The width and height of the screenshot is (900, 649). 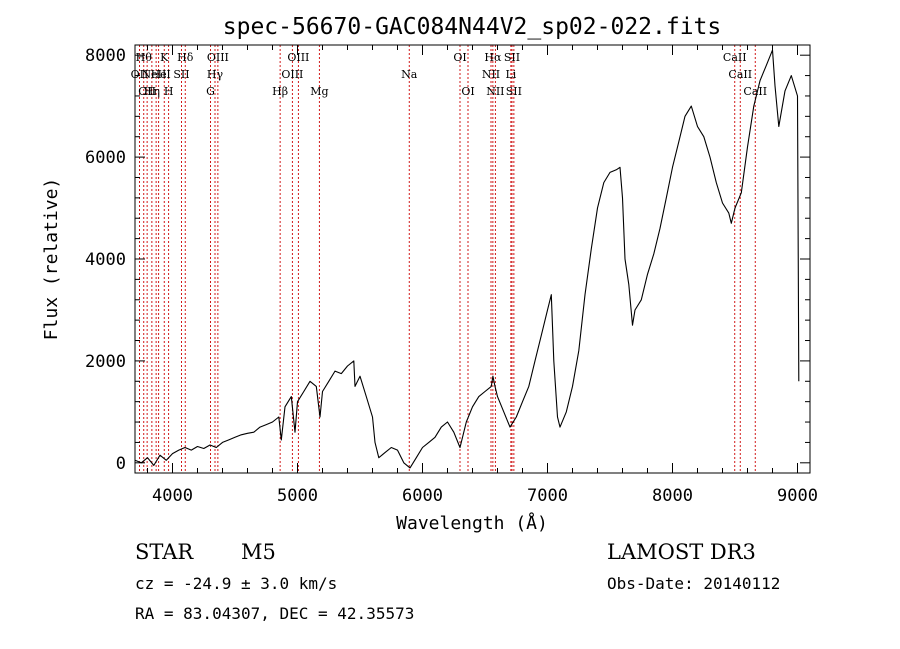 I want to click on y-tick-label: 6000, so click(x=105, y=158).